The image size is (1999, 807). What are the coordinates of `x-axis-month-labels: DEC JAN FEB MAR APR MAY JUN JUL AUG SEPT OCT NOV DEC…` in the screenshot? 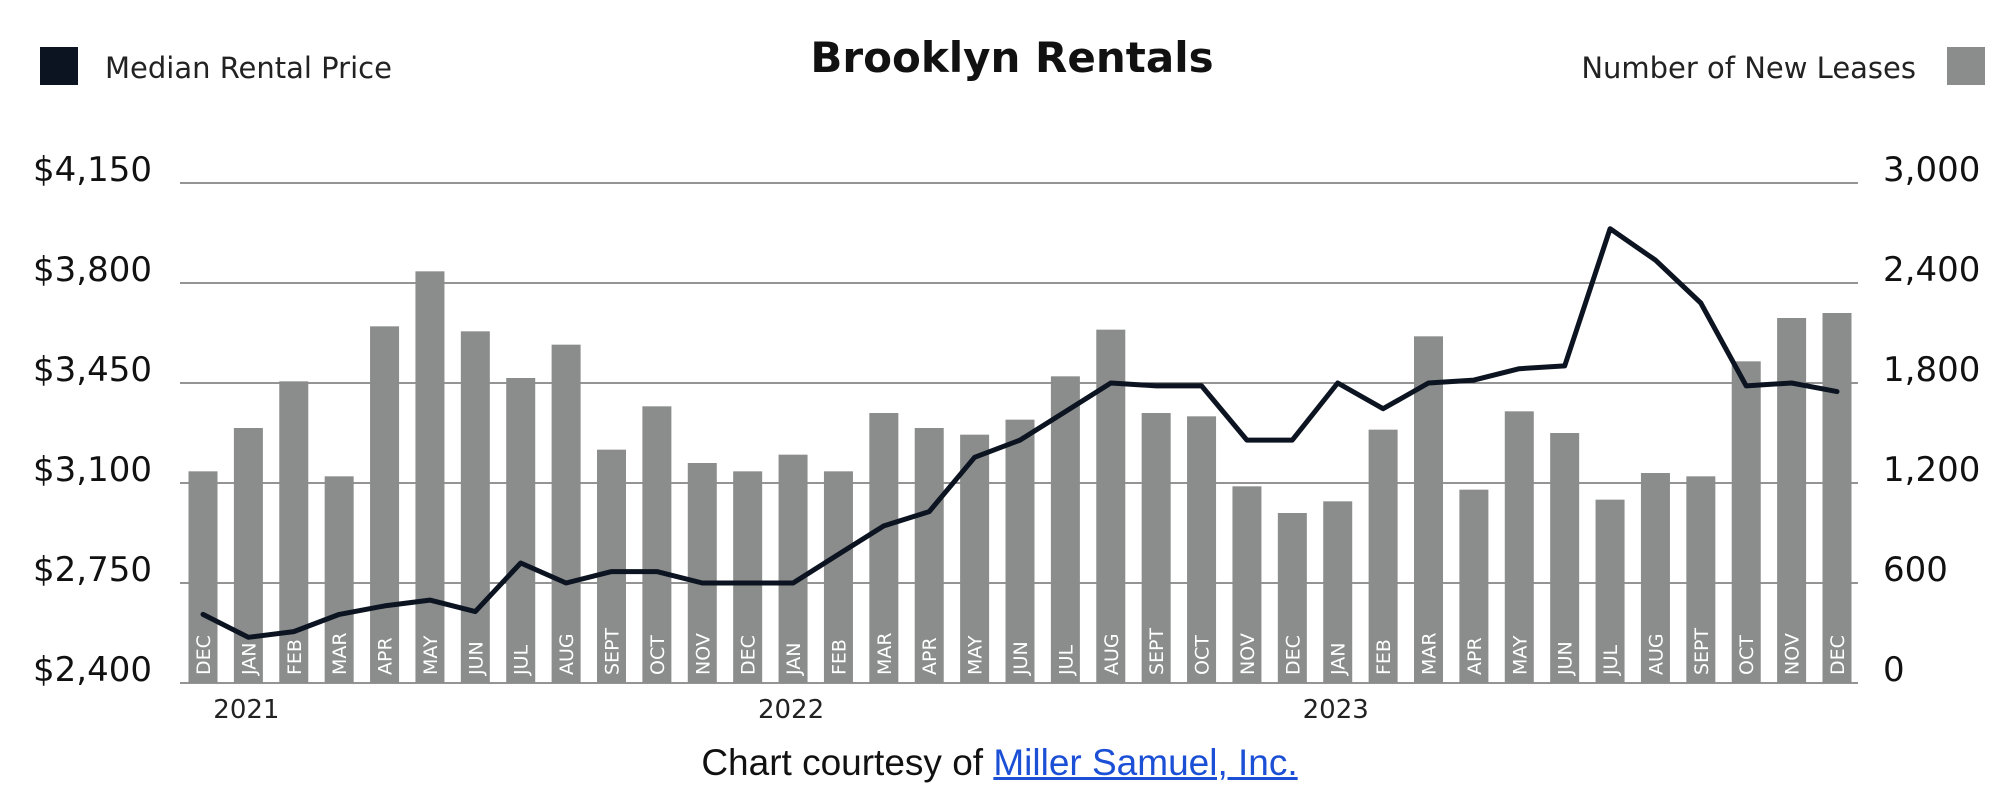 It's located at (1021, 651).